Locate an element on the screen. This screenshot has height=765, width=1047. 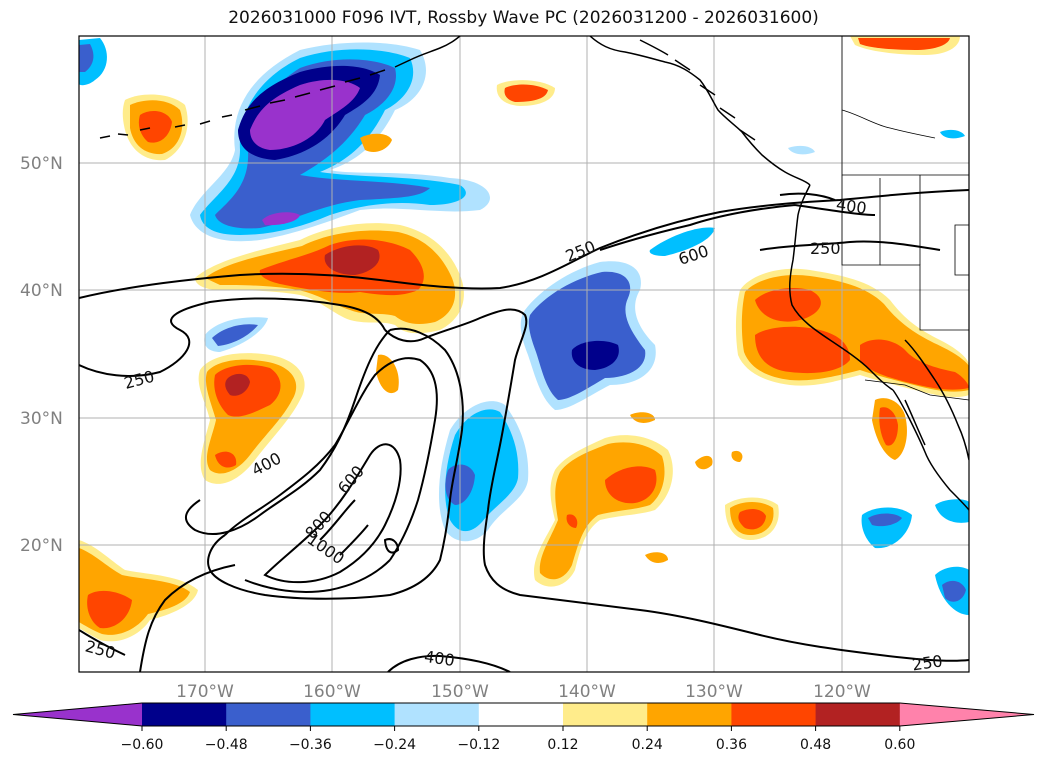
lat-label-40n: 40°N is located at coordinates (41, 291).